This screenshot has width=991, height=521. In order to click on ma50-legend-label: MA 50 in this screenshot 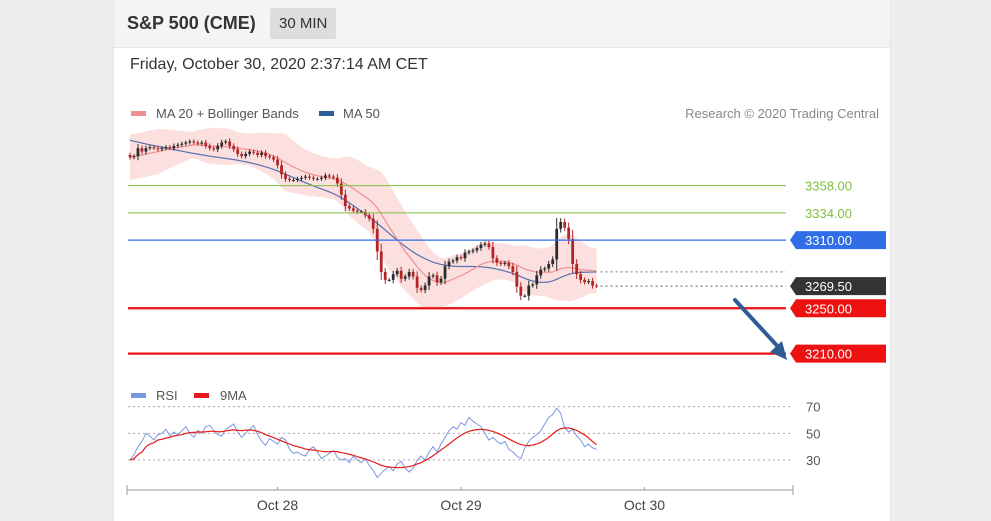, I will do `click(361, 113)`.